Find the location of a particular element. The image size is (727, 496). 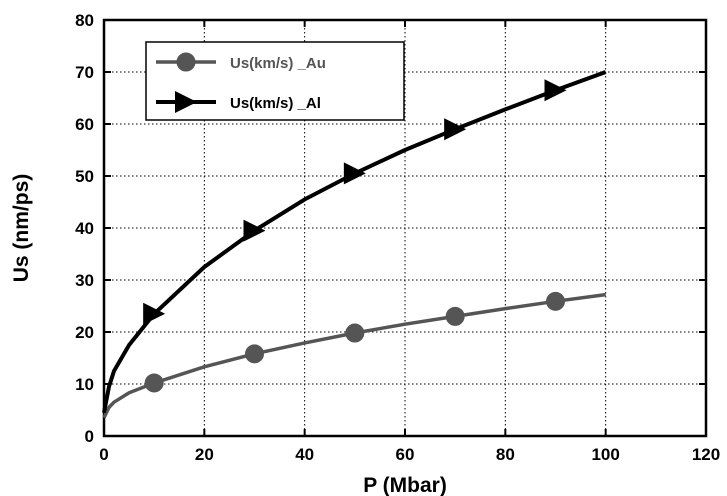

legend-entry: Us(km/s) _Au is located at coordinates (241, 62).